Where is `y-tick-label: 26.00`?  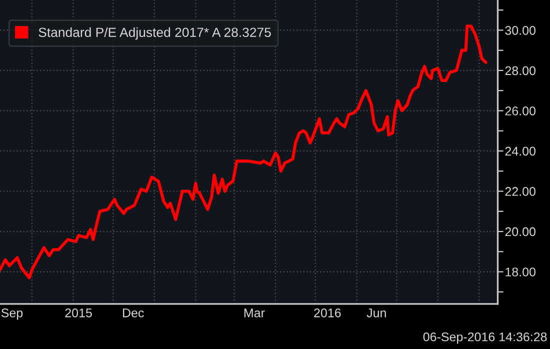 y-tick-label: 26.00 is located at coordinates (520, 111).